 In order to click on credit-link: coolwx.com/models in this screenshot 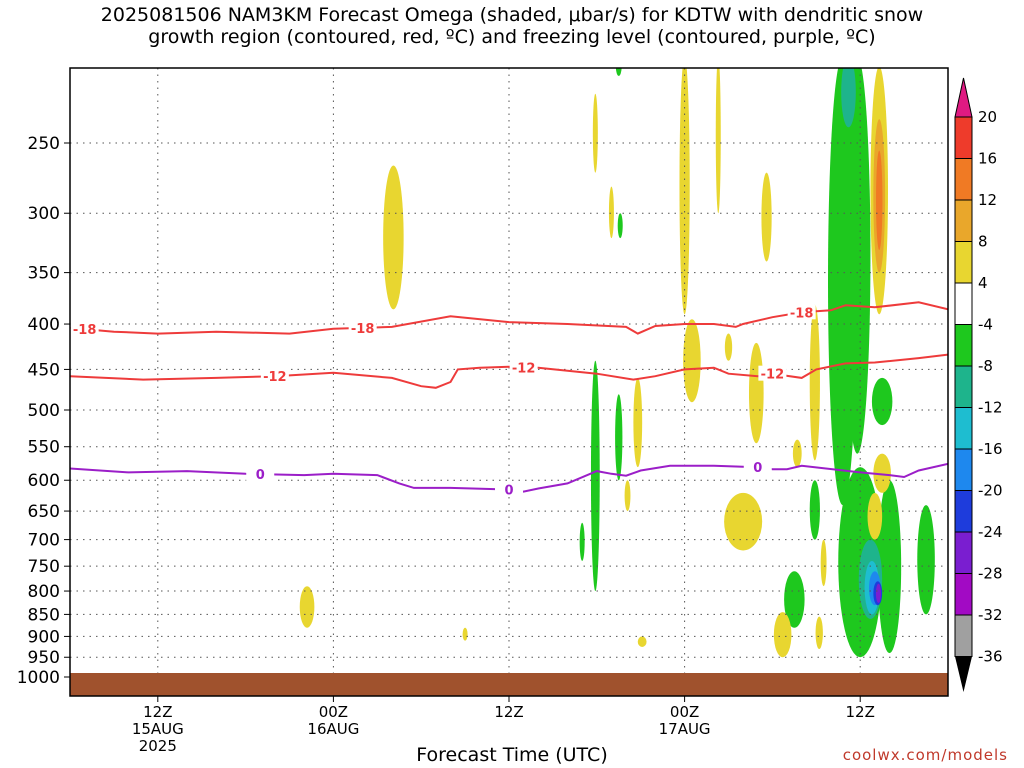, I will do `click(925, 755)`.